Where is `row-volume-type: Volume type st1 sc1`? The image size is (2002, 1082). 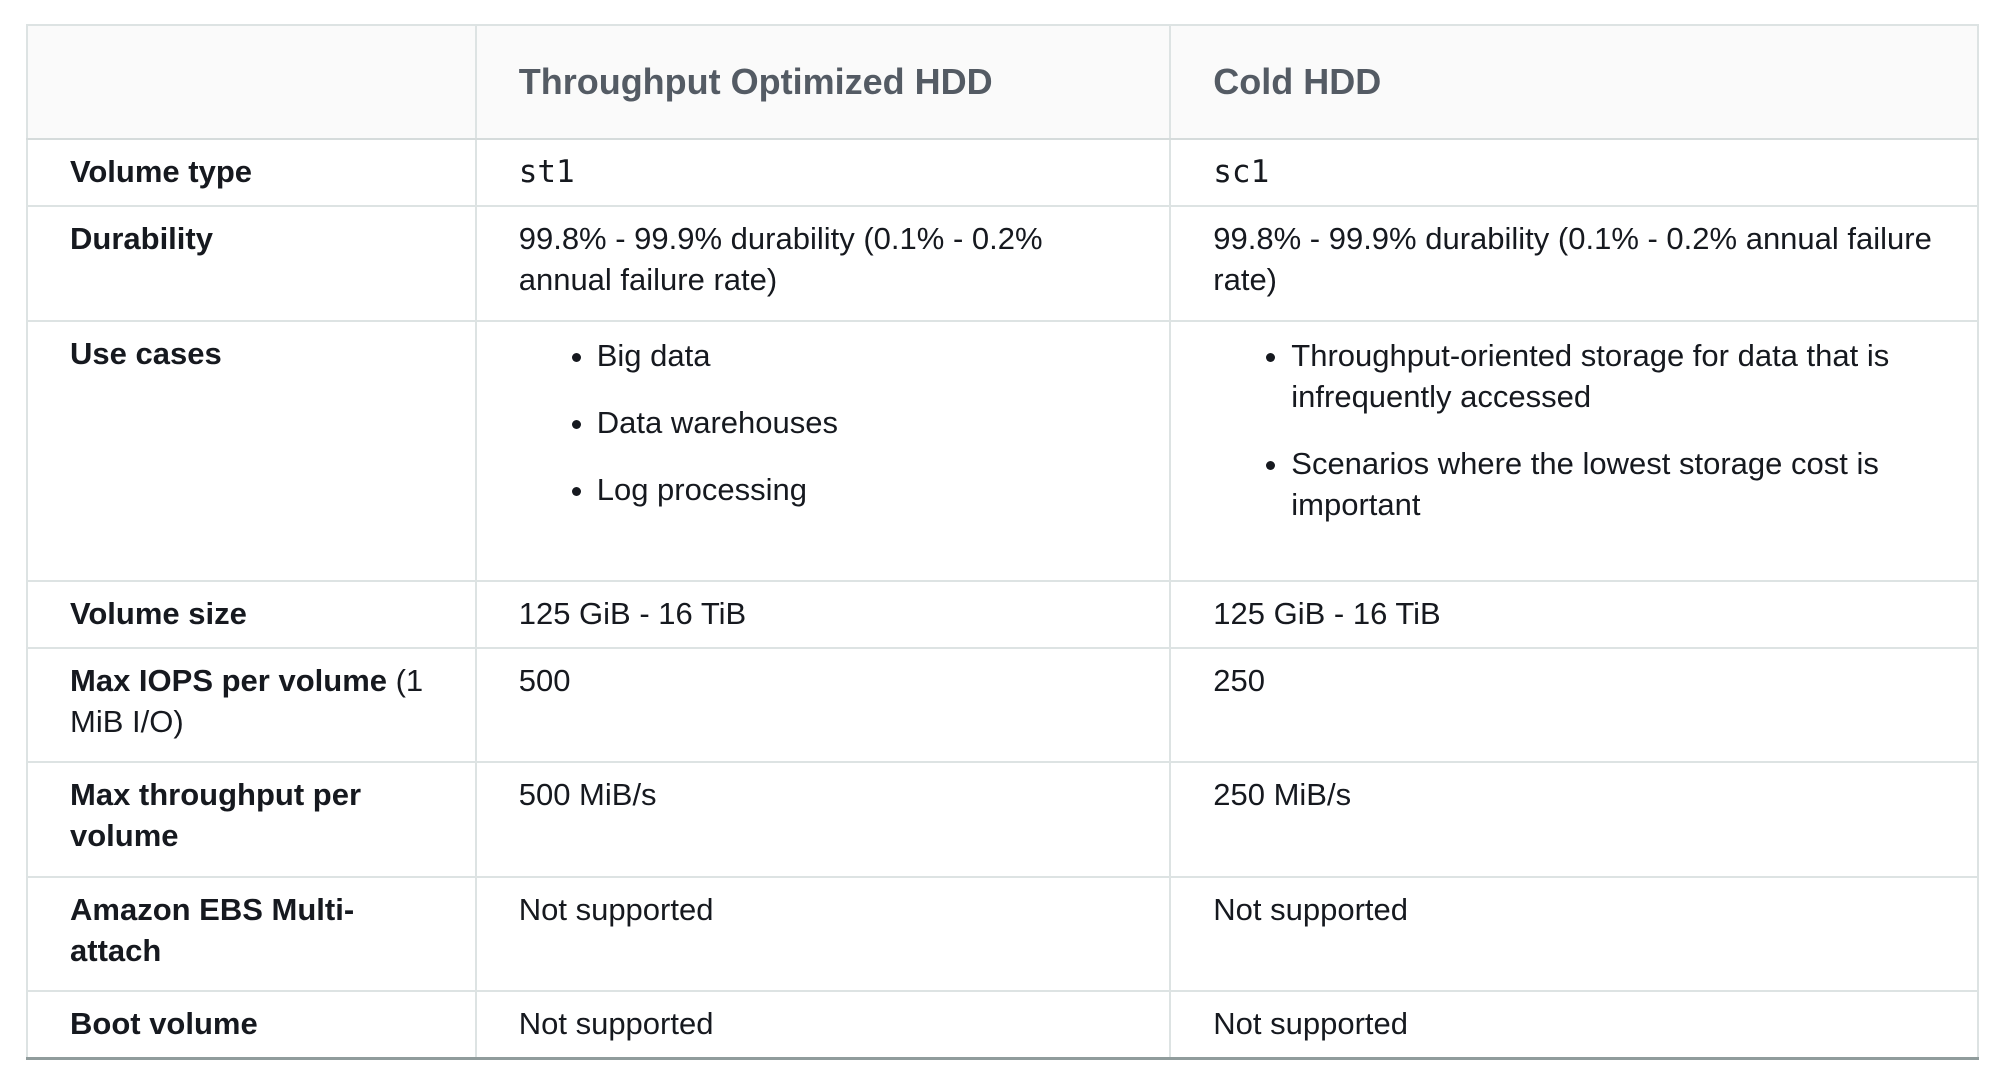 row-volume-type: Volume type st1 sc1 is located at coordinates (1002, 172).